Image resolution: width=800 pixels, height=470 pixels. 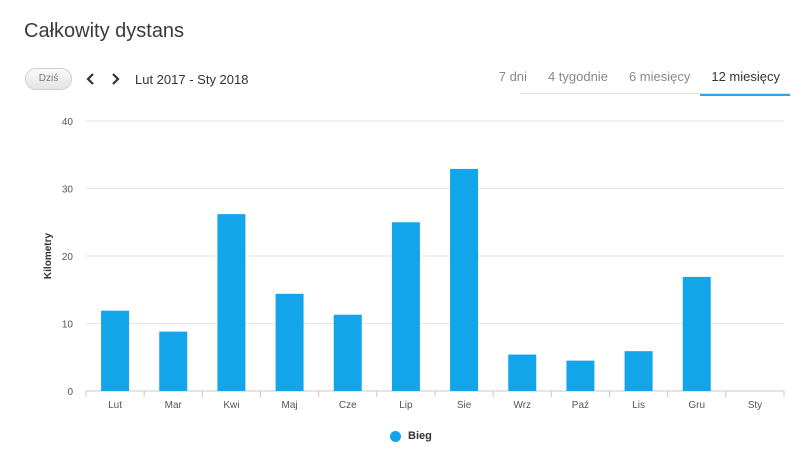 I want to click on bar-mar, so click(x=173, y=361).